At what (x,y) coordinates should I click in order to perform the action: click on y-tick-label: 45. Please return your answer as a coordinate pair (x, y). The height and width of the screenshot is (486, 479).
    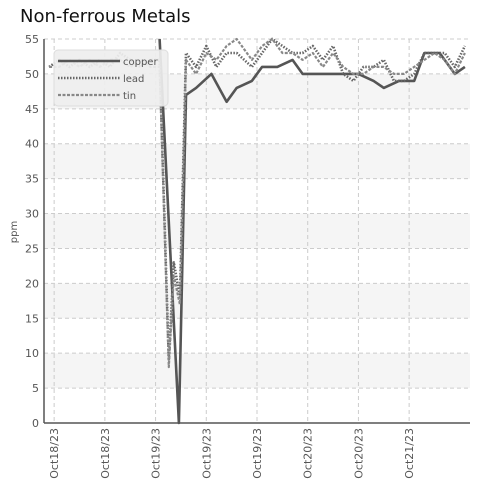
    Looking at the image, I should click on (32, 109).